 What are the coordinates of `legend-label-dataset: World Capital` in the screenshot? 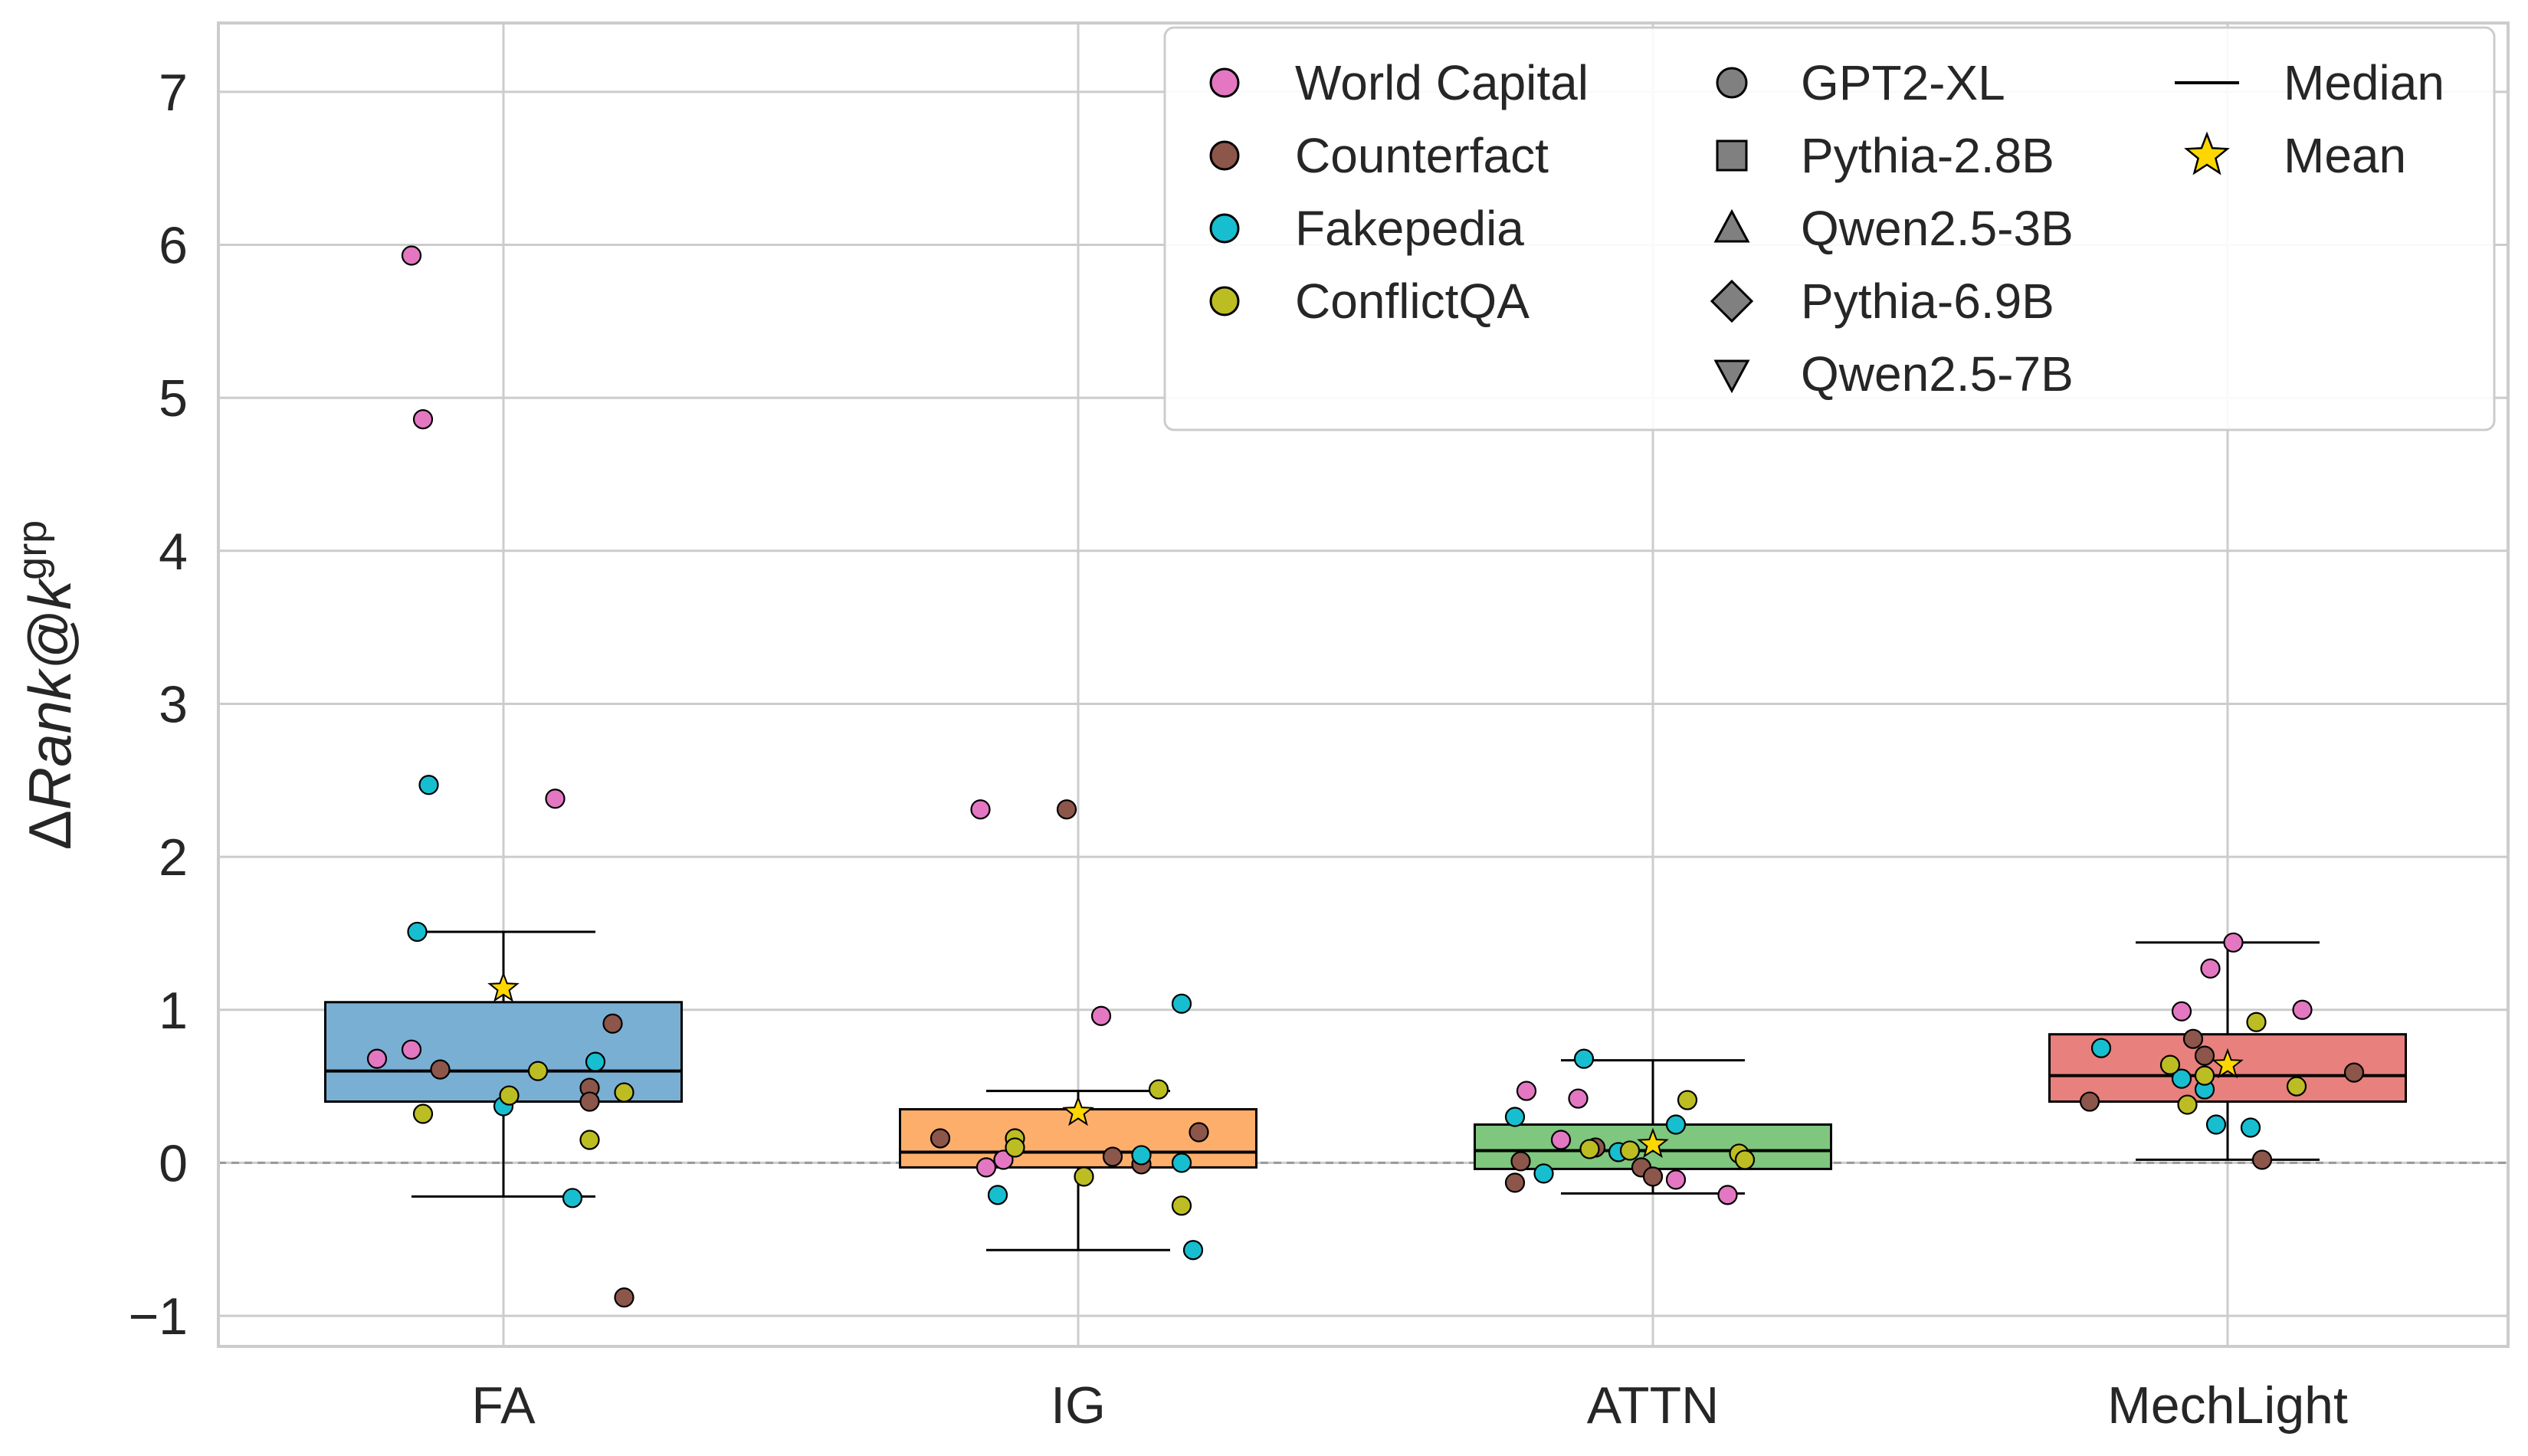 It's located at (1442, 82).